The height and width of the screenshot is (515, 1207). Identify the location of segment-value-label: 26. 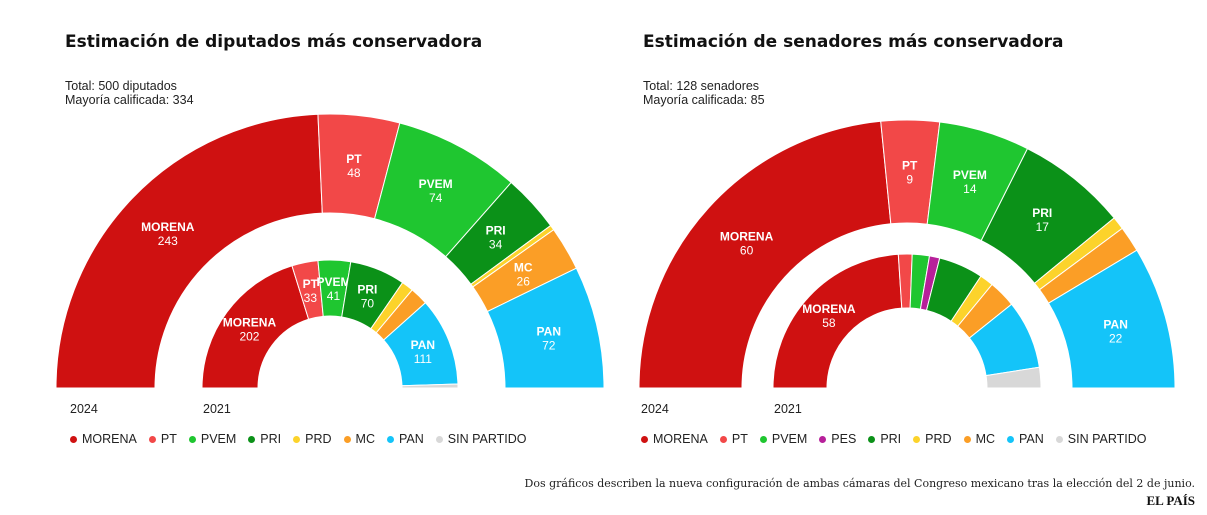
(524, 282).